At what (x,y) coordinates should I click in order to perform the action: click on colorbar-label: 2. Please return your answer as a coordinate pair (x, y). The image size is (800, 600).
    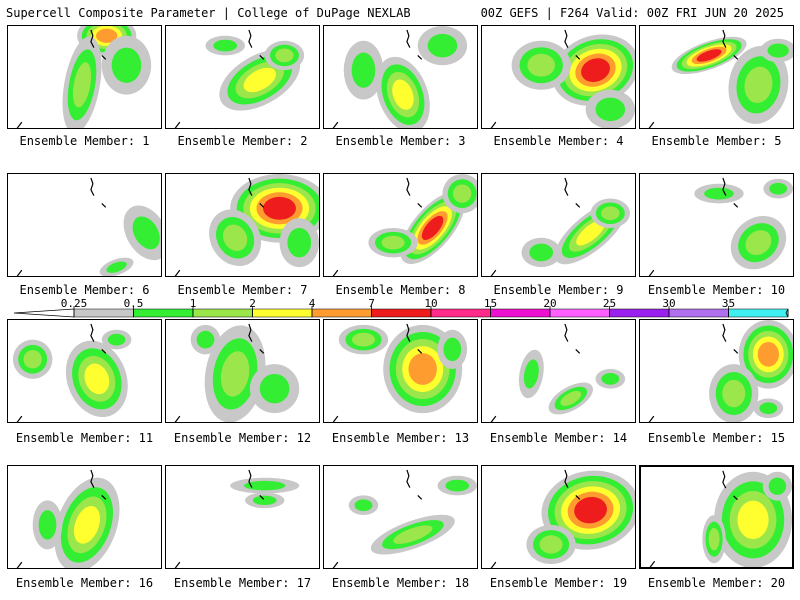
    Looking at the image, I should click on (252, 303).